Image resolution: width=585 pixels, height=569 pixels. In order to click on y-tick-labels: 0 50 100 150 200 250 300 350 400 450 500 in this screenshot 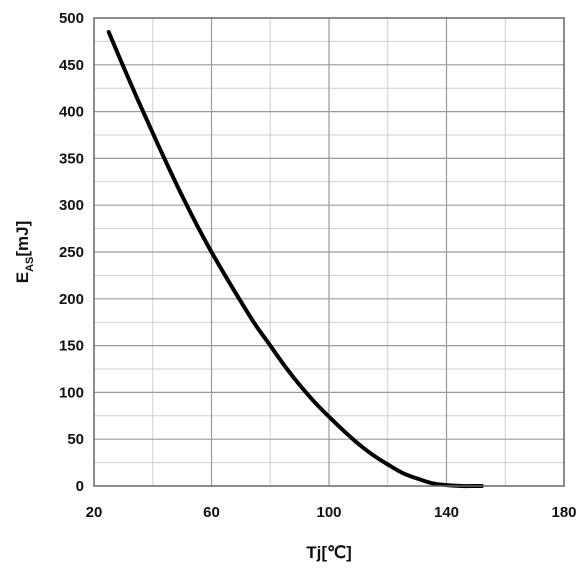, I will do `click(71, 252)`.